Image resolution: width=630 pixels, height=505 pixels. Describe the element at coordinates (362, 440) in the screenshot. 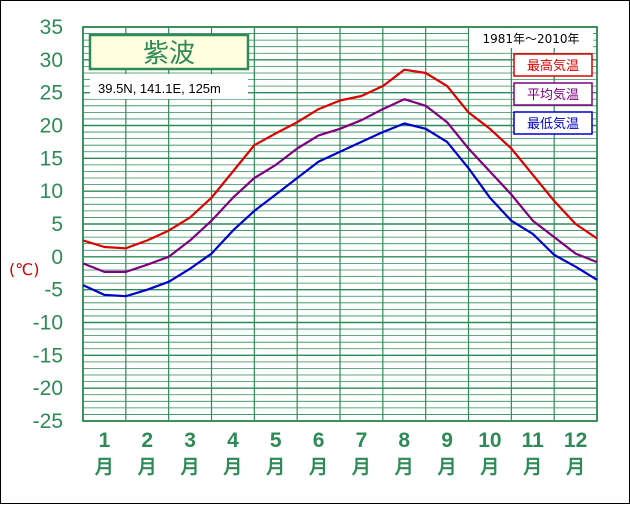

I see `month-number-label: 7` at that location.